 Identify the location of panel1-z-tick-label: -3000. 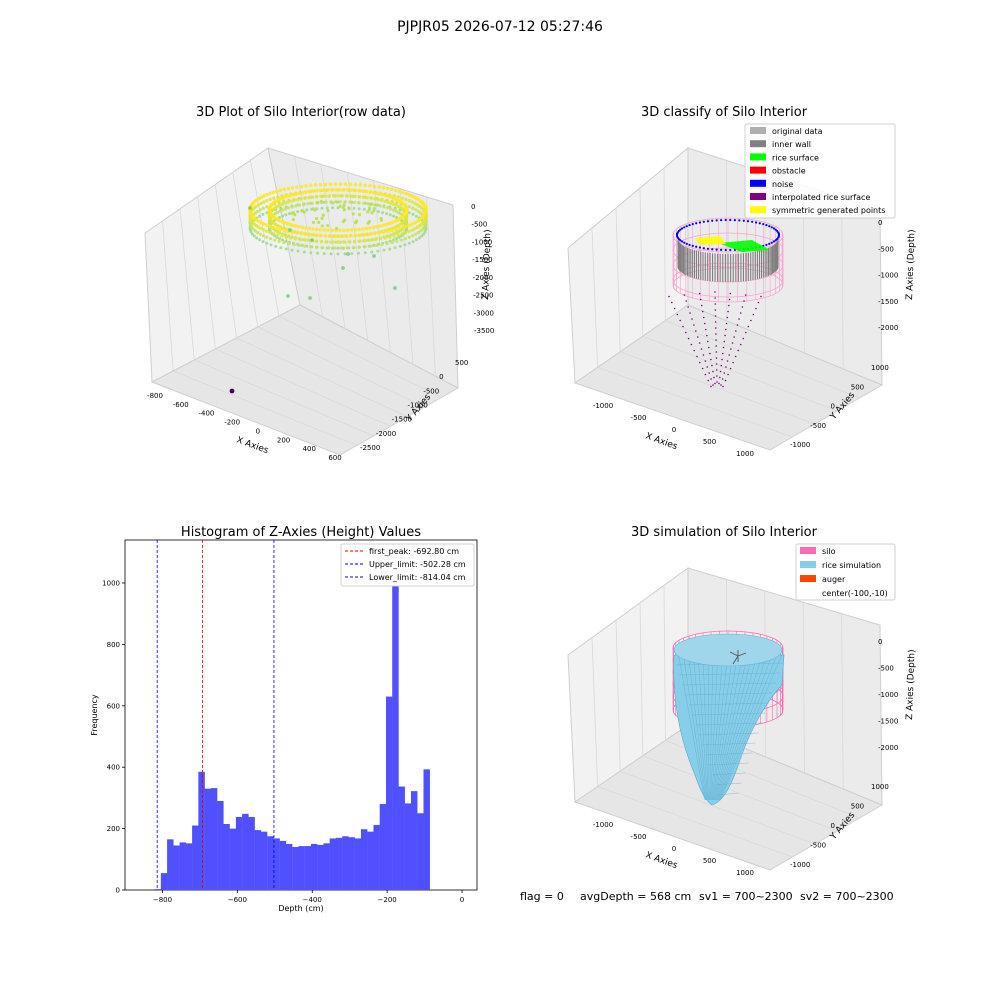
(484, 313).